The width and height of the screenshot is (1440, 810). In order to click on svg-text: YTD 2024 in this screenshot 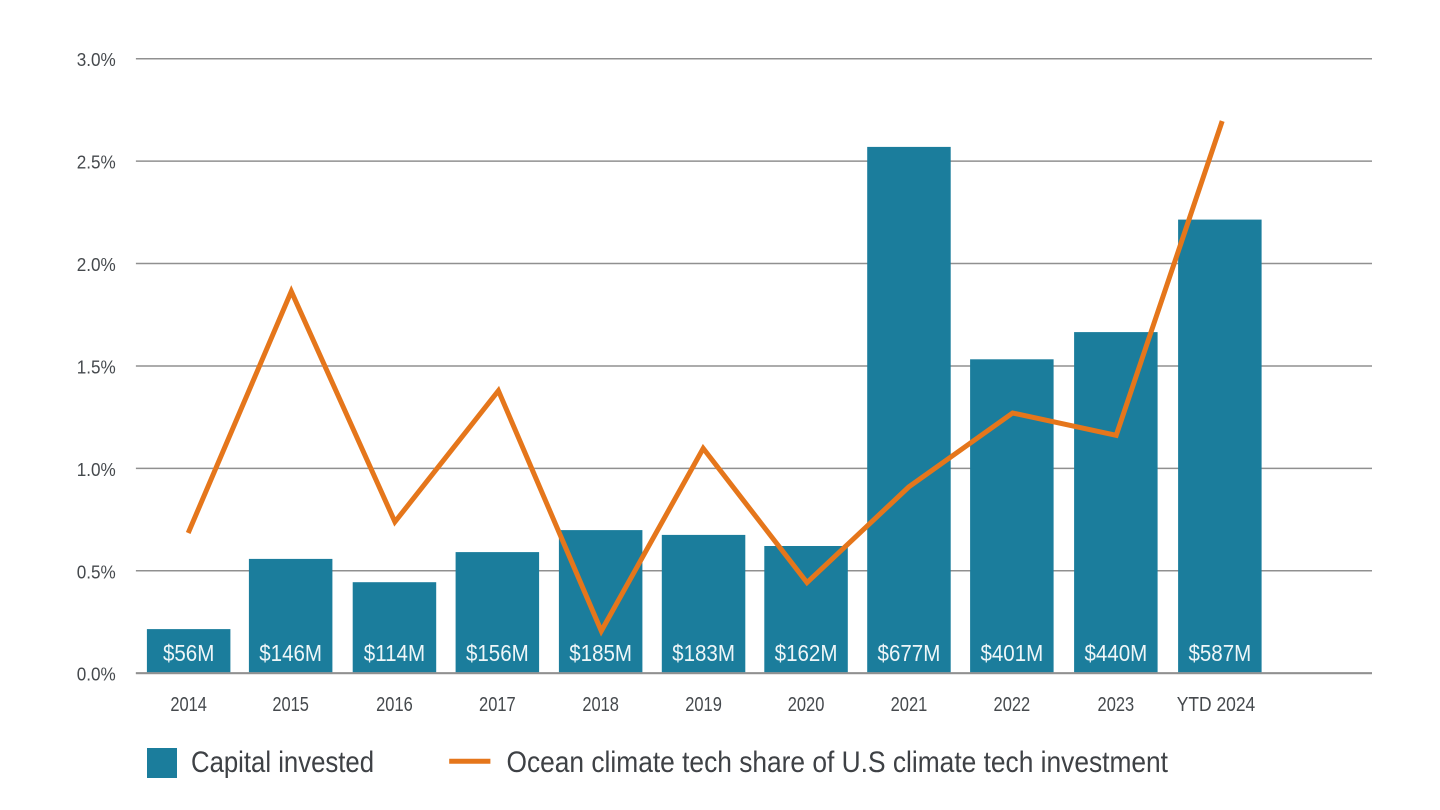, I will do `click(1216, 704)`.